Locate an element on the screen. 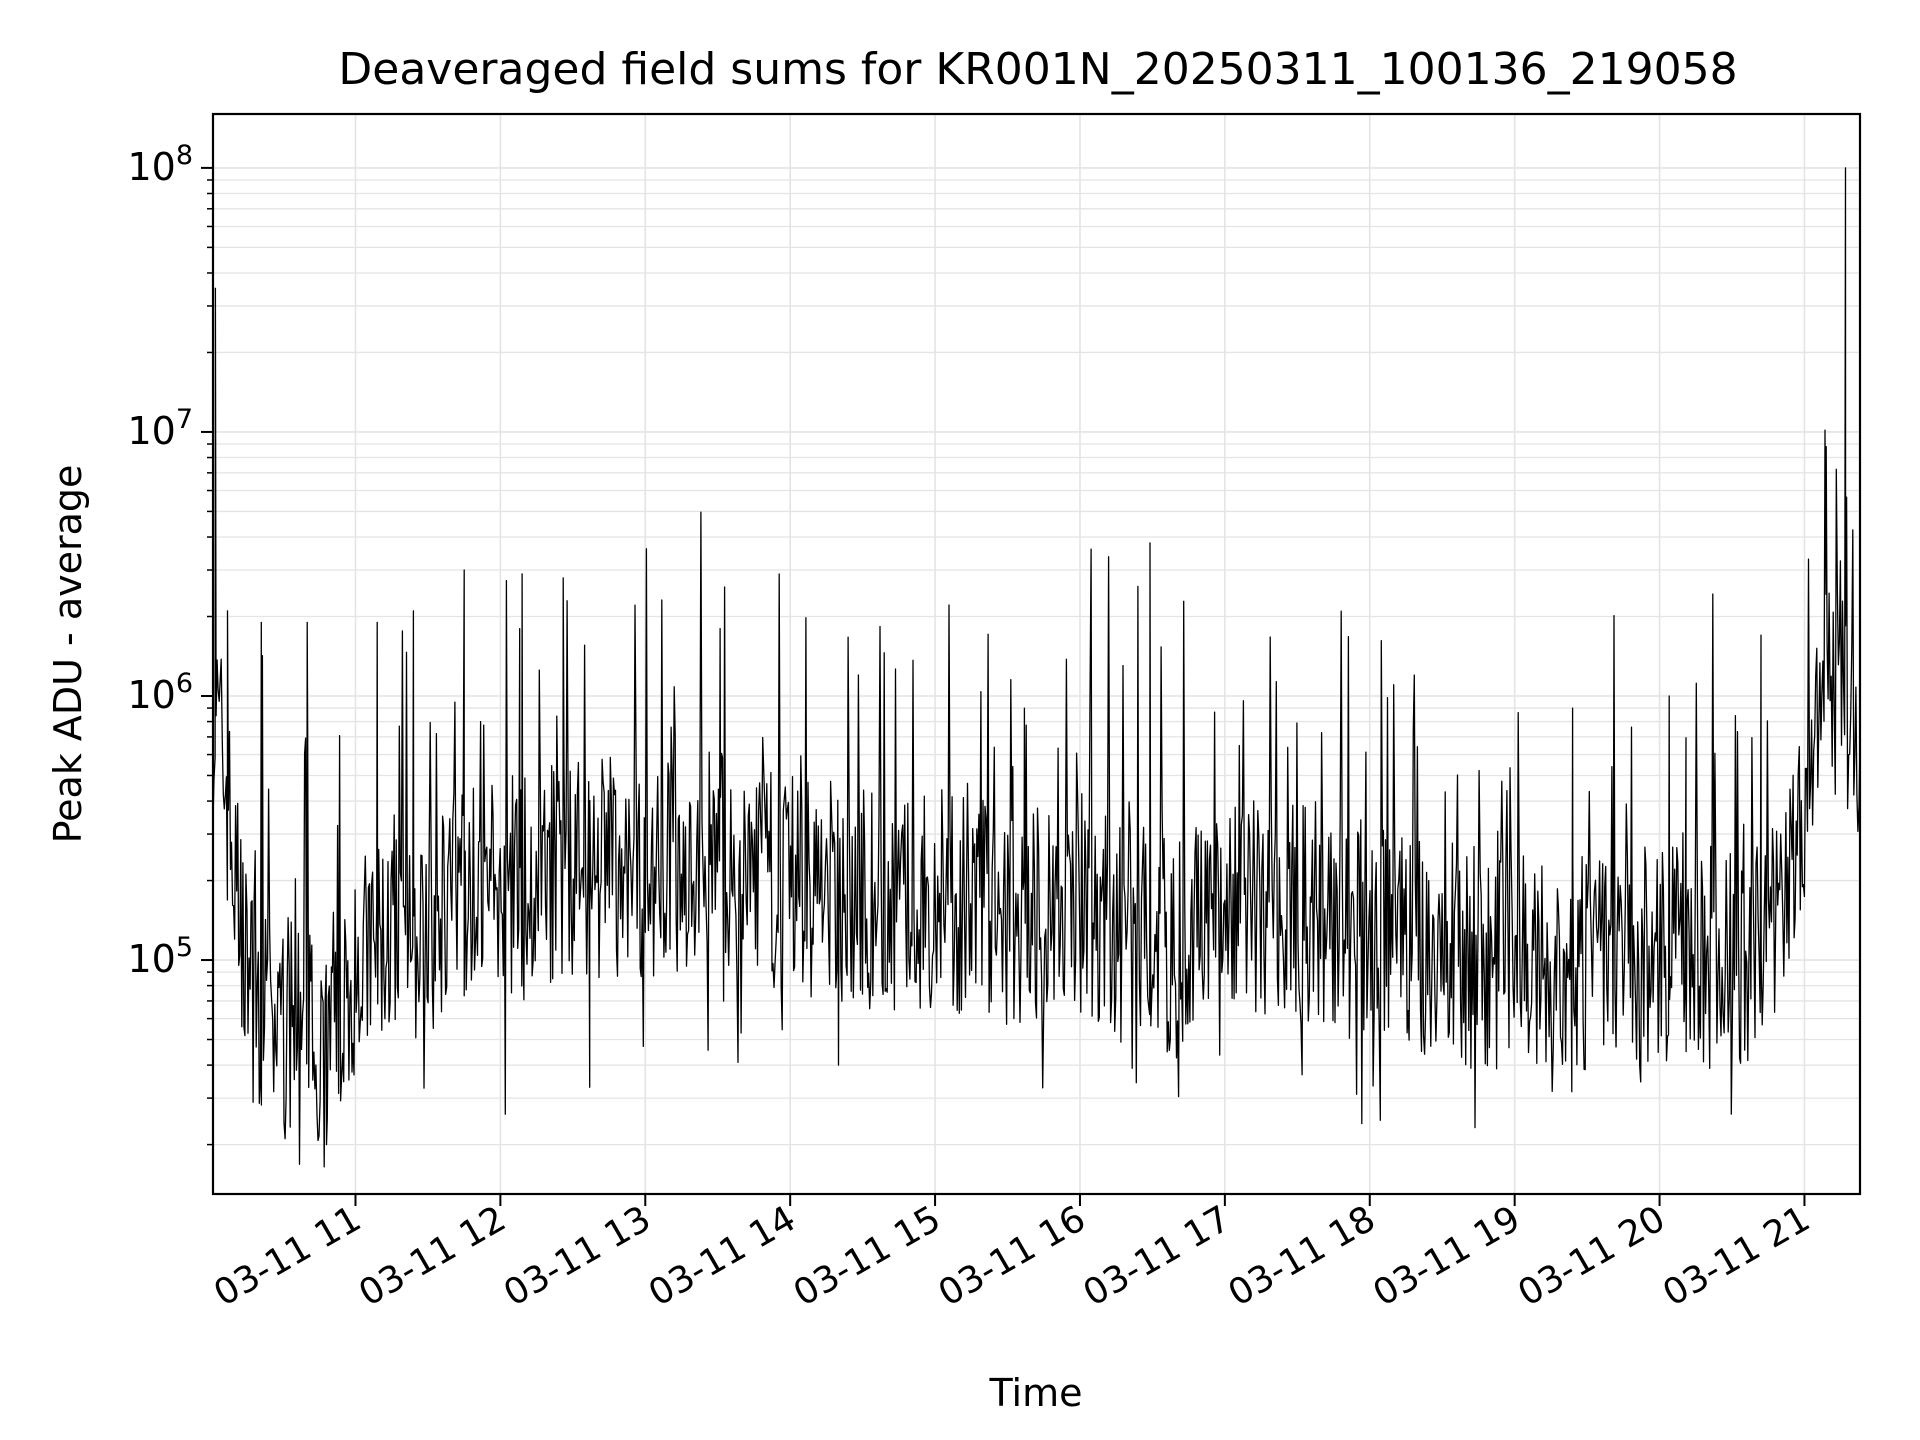 This screenshot has width=1920, height=1440. x-axis-label: Time is located at coordinates (1036, 1393).